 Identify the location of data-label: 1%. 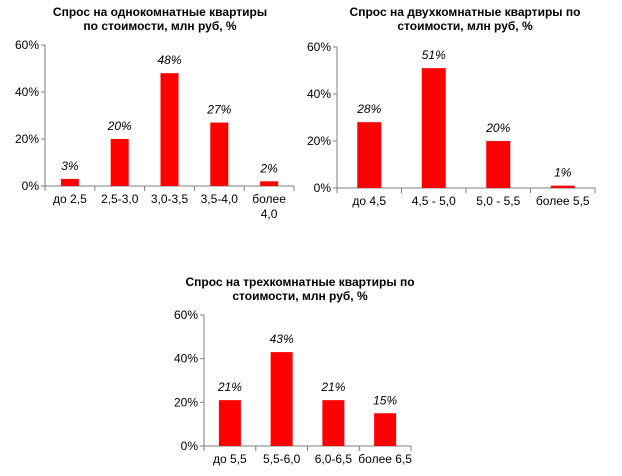
(563, 173).